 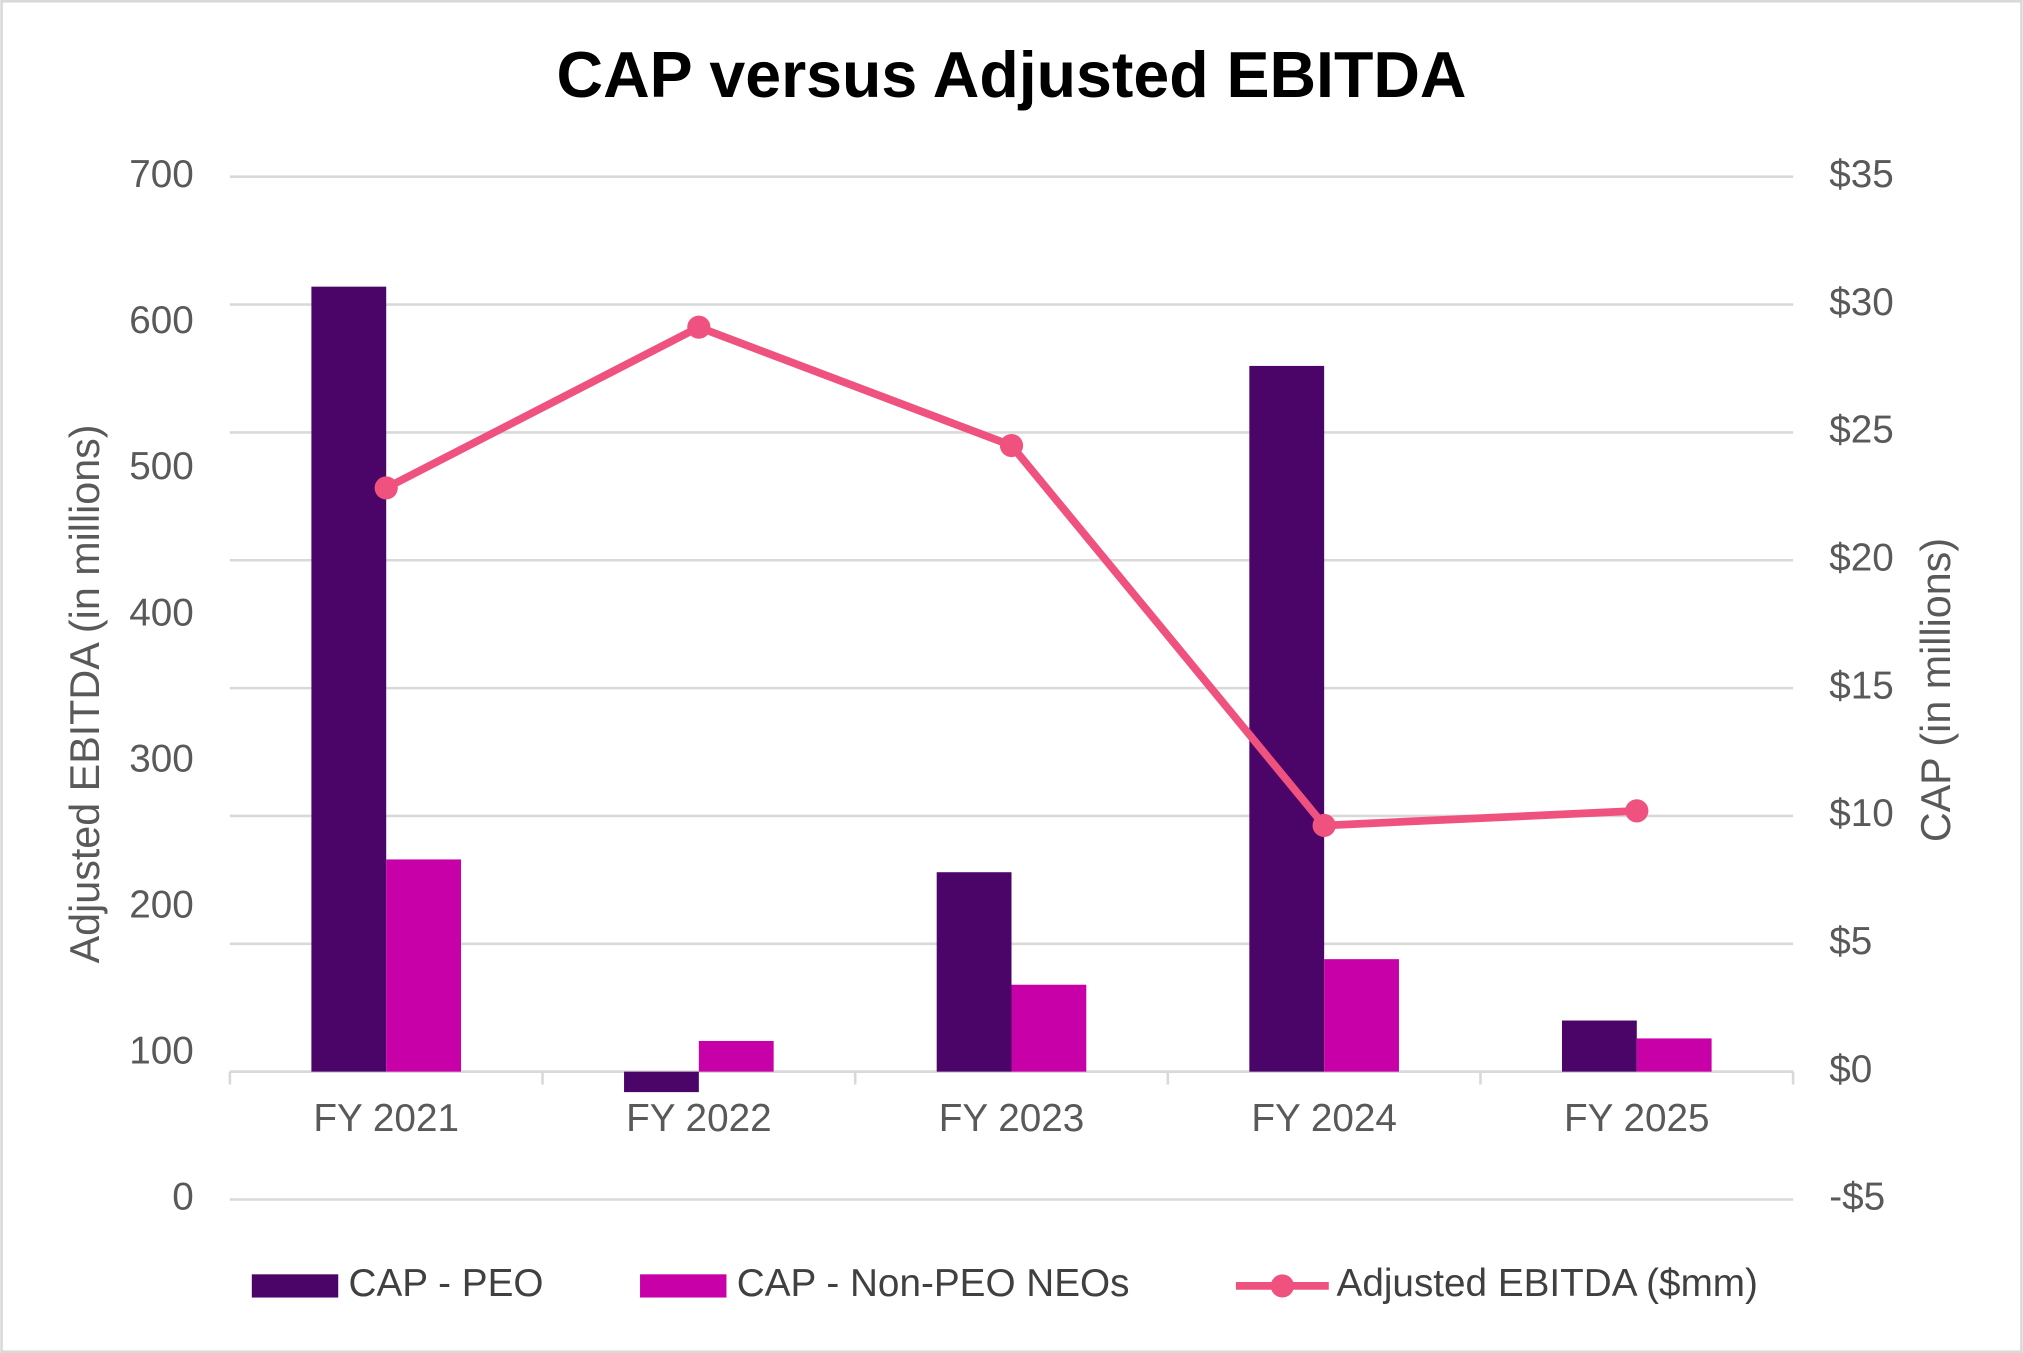 I want to click on y-tick-label: 700, so click(x=161, y=174).